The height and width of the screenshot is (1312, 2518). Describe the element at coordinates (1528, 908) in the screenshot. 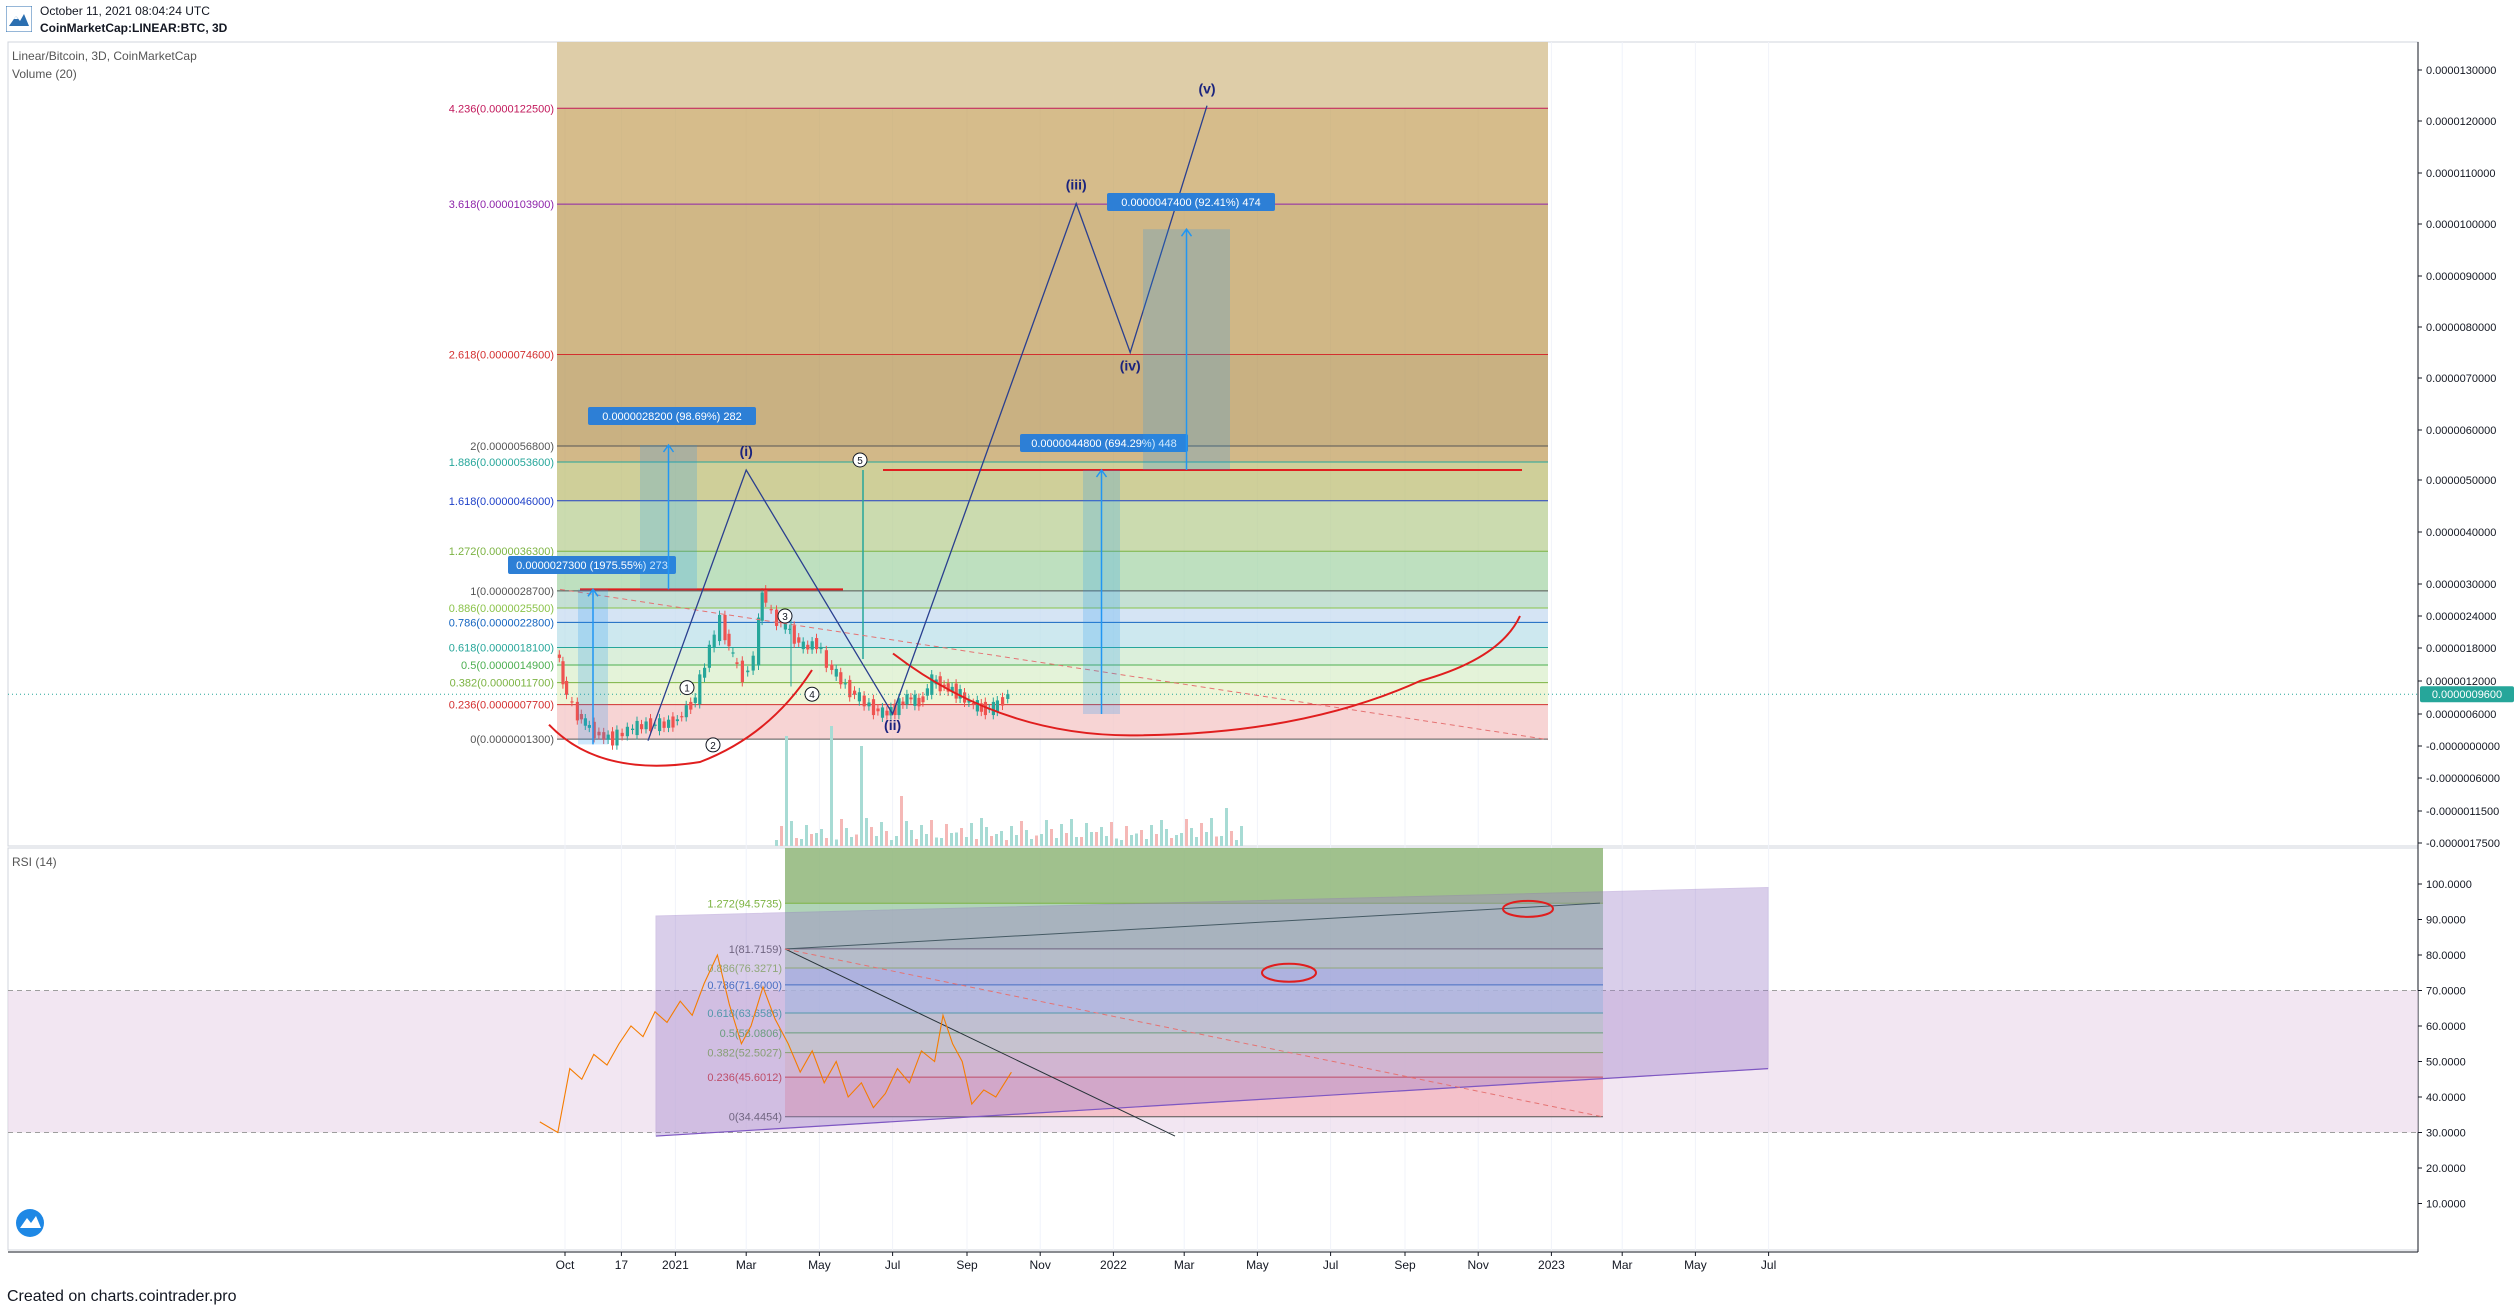

I see `rsi-target-ellipse` at that location.